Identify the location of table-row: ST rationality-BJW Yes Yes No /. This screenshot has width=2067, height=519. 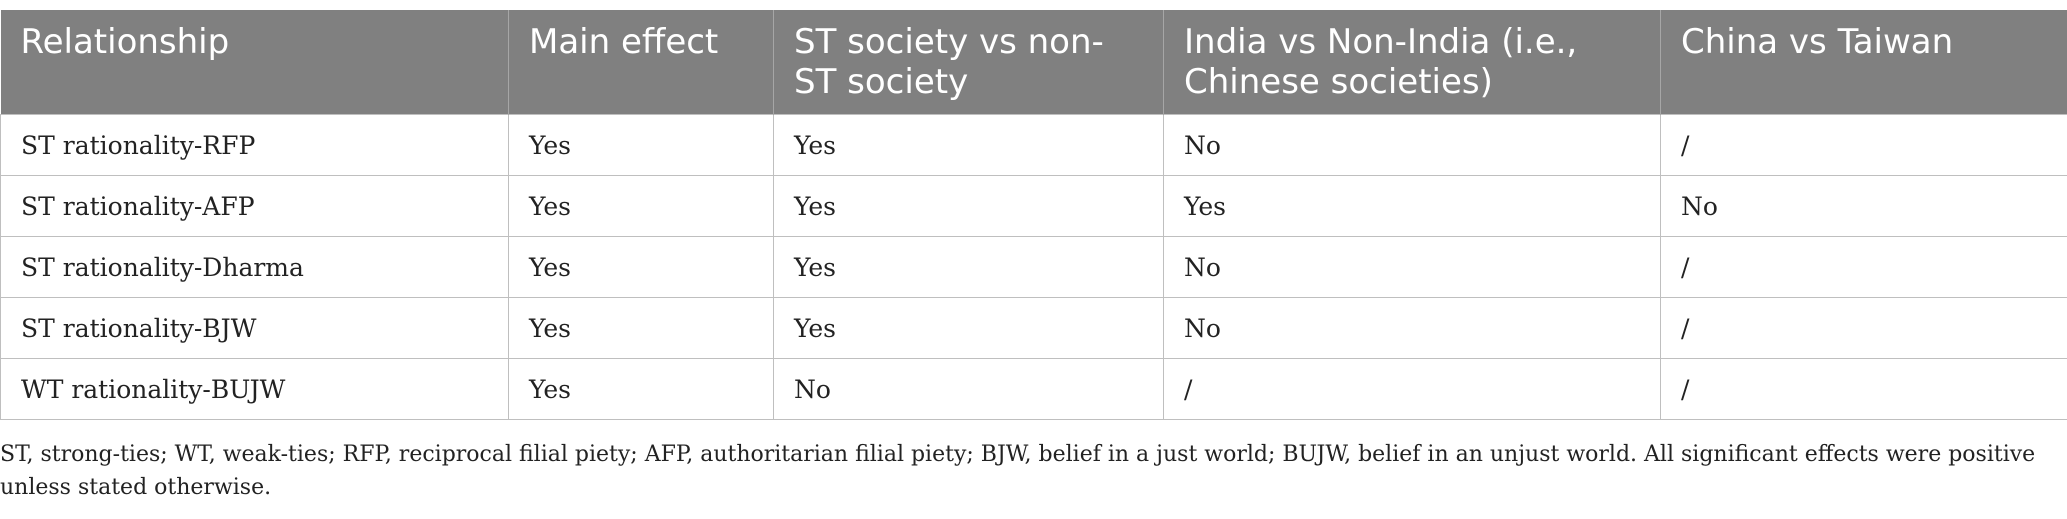
(1033, 328).